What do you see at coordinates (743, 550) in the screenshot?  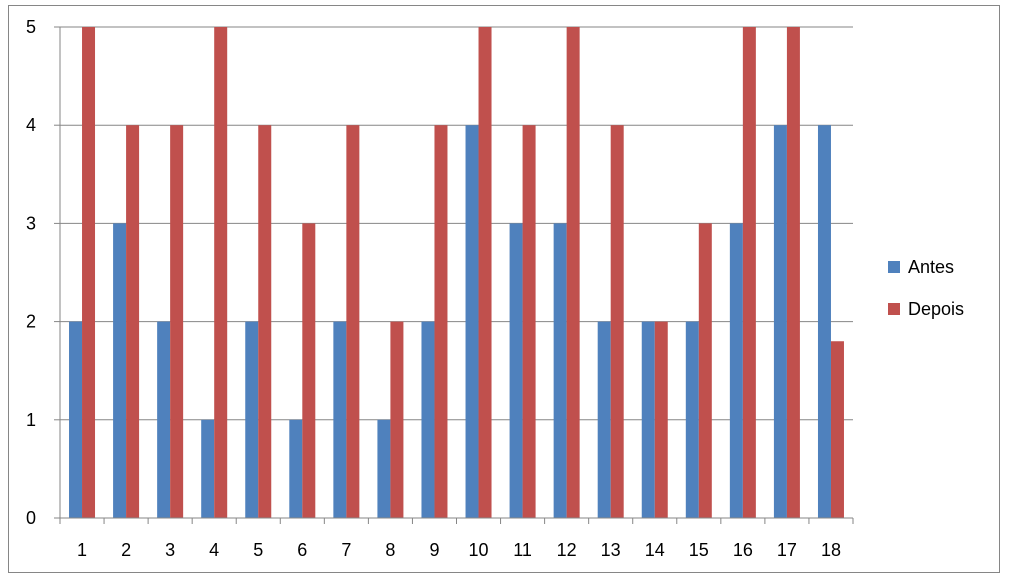 I see `x-tick-label: 16` at bounding box center [743, 550].